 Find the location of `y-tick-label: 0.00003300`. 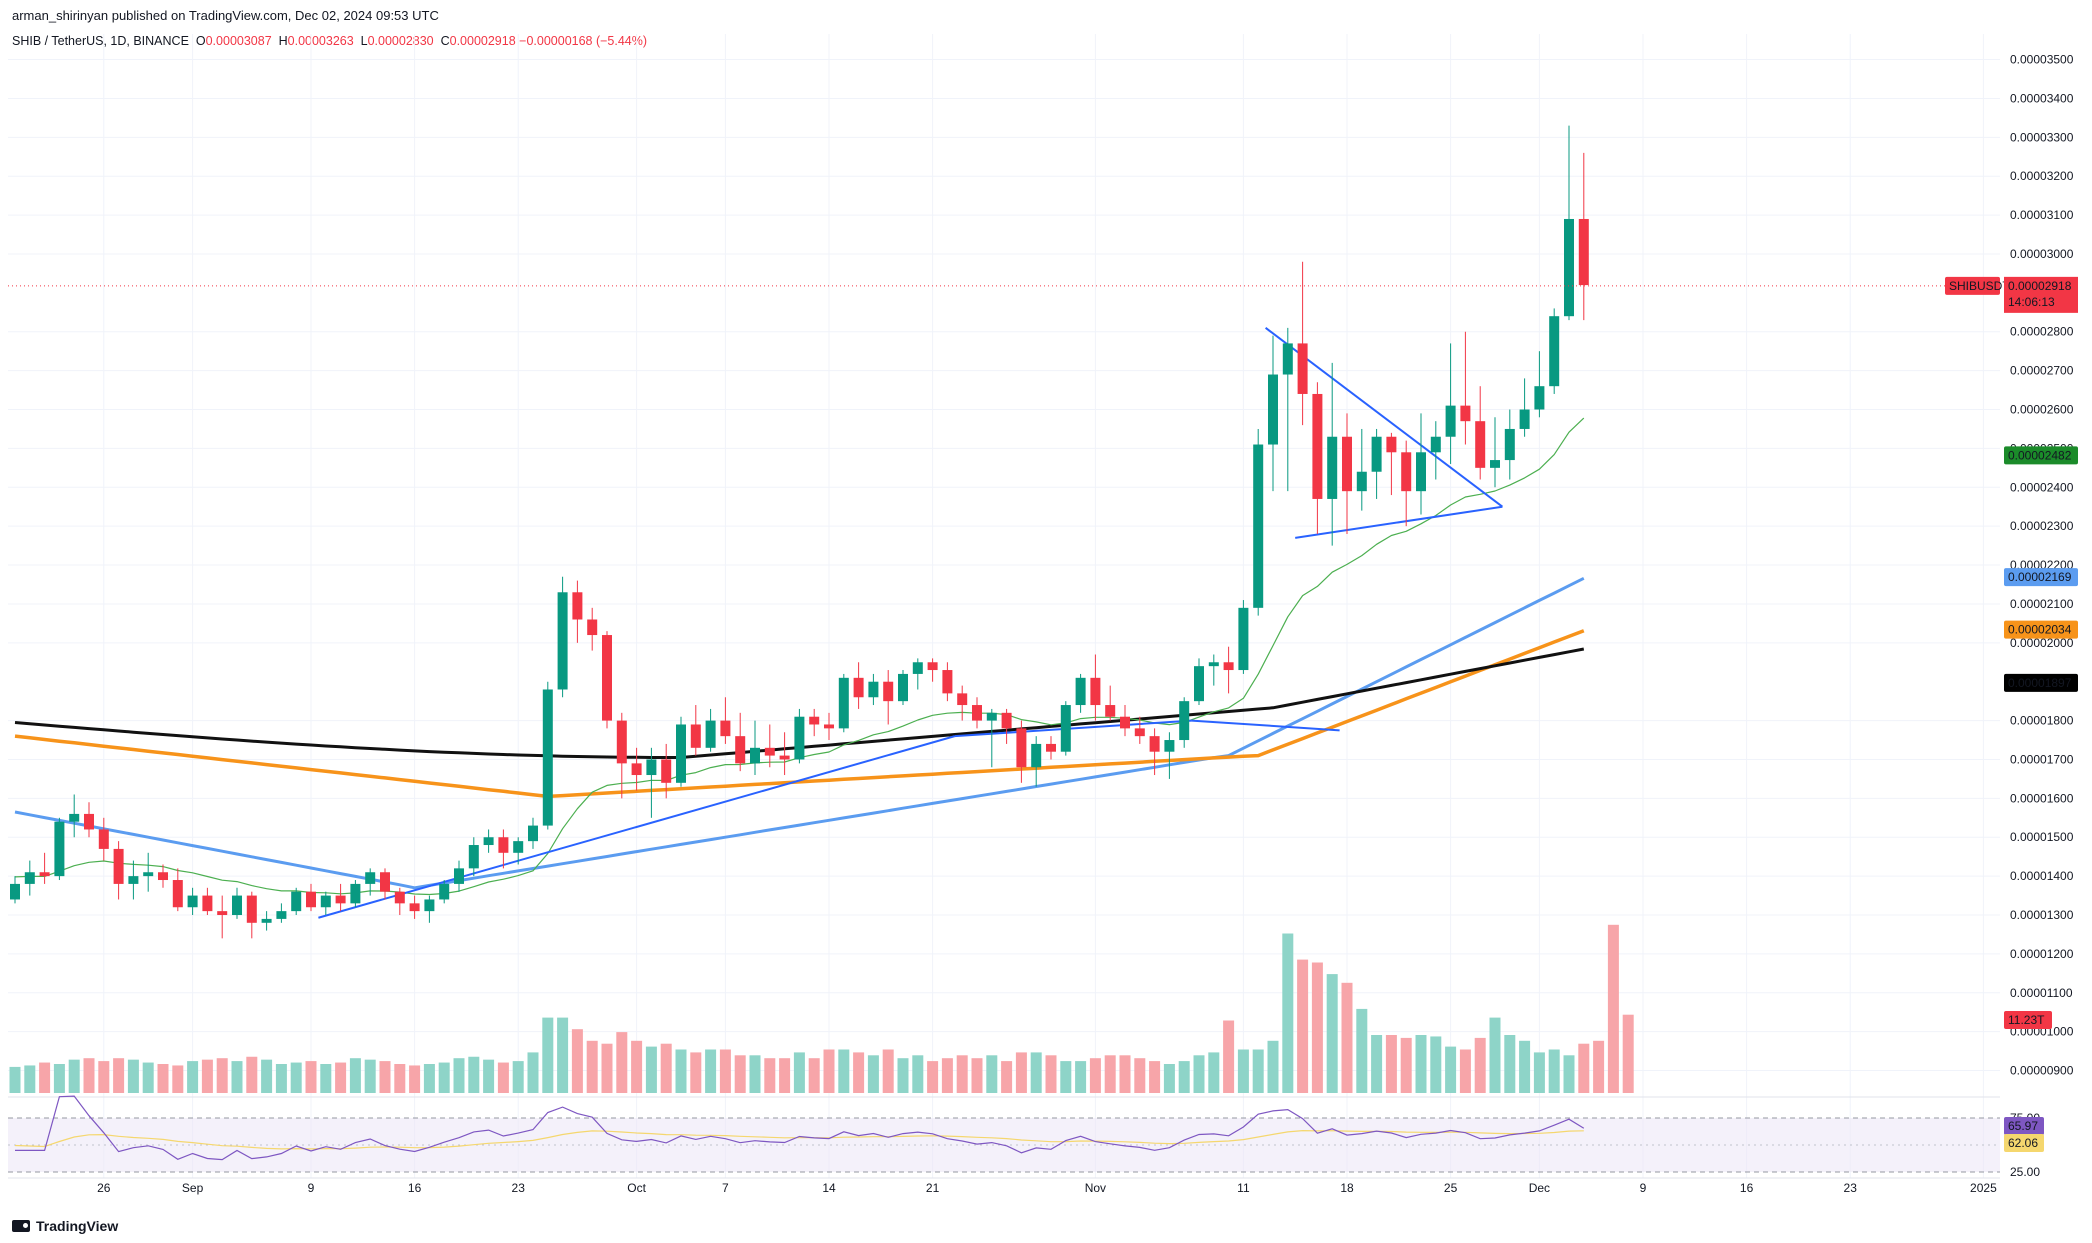

y-tick-label: 0.00003300 is located at coordinates (2042, 137).